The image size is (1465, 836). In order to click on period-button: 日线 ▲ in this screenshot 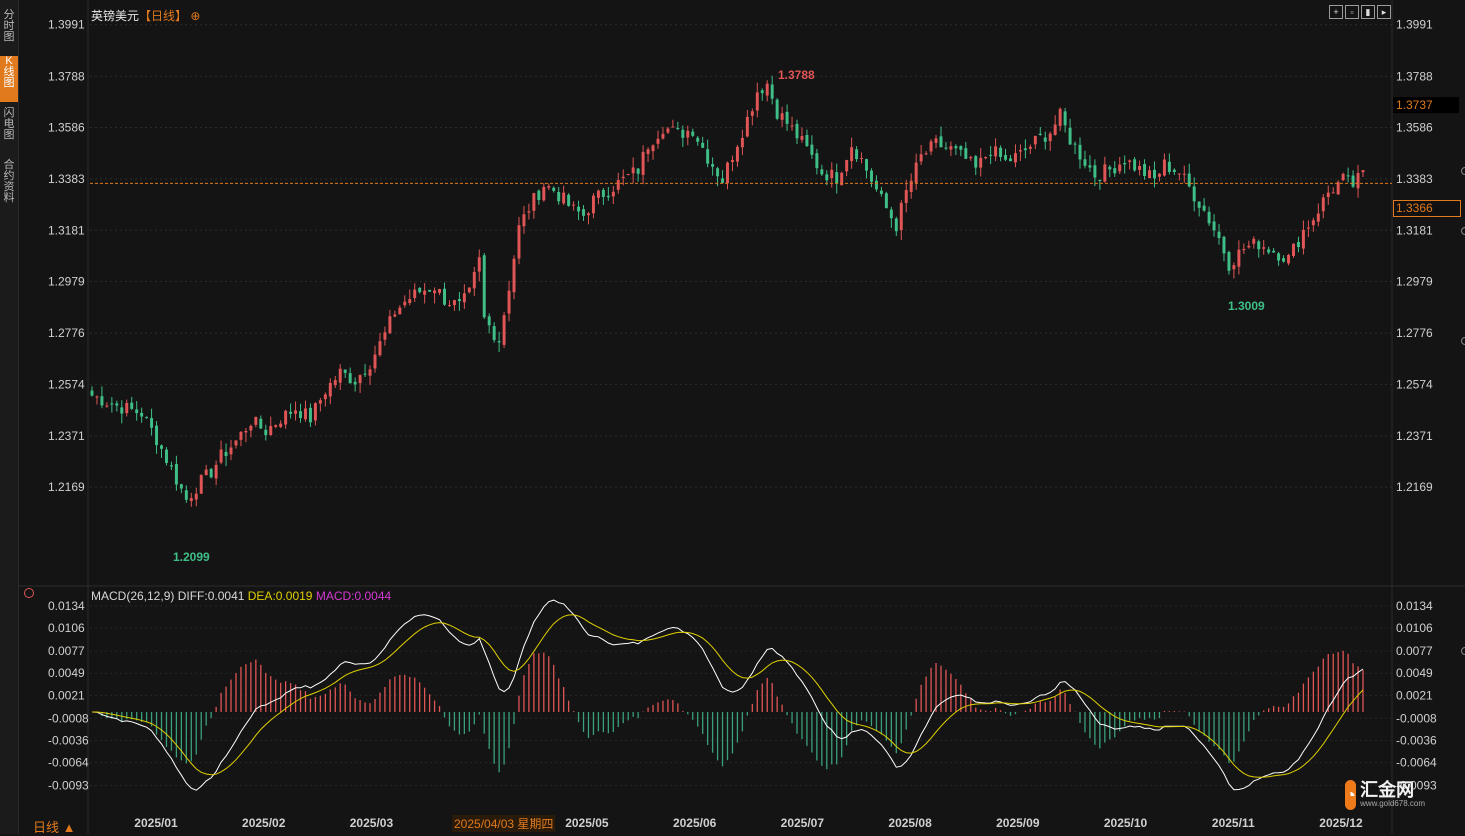, I will do `click(54, 827)`.